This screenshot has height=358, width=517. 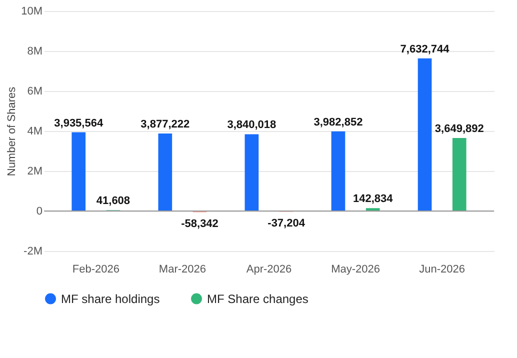 What do you see at coordinates (110, 299) in the screenshot?
I see `legend-label: MF share holdings` at bounding box center [110, 299].